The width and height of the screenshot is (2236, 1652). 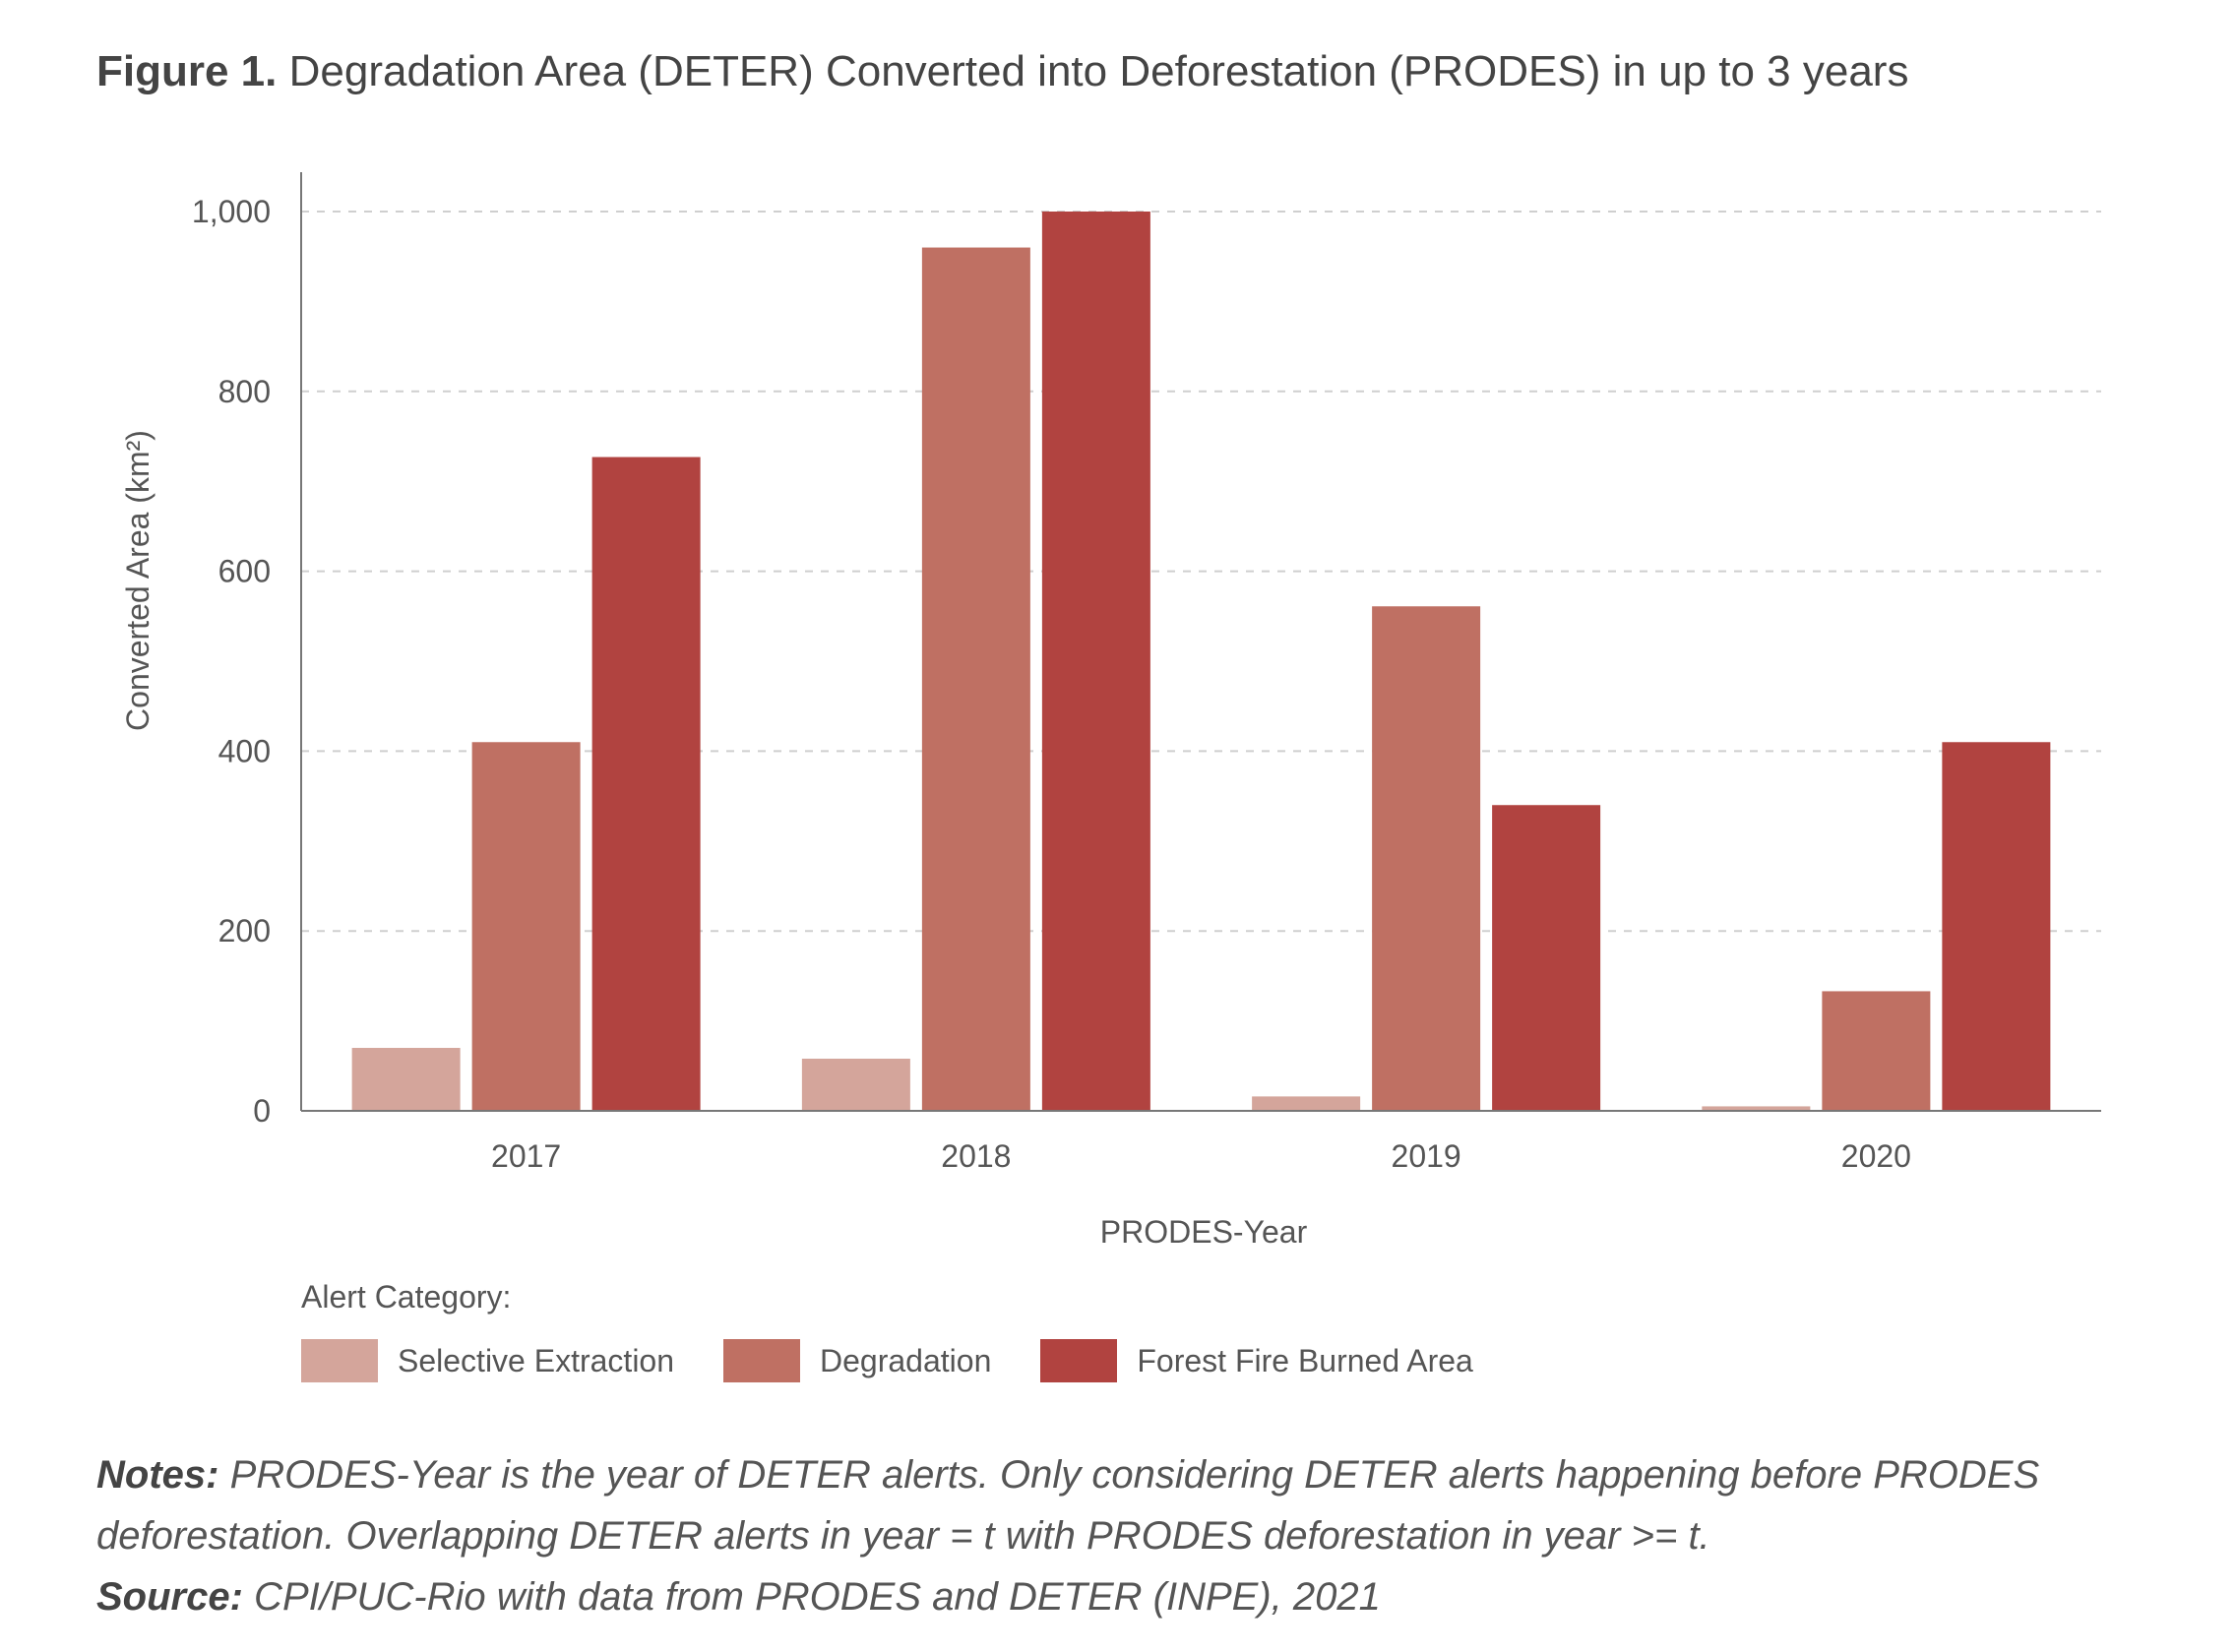 What do you see at coordinates (137, 580) in the screenshot?
I see `y-axis-title: Converted Area (km²)` at bounding box center [137, 580].